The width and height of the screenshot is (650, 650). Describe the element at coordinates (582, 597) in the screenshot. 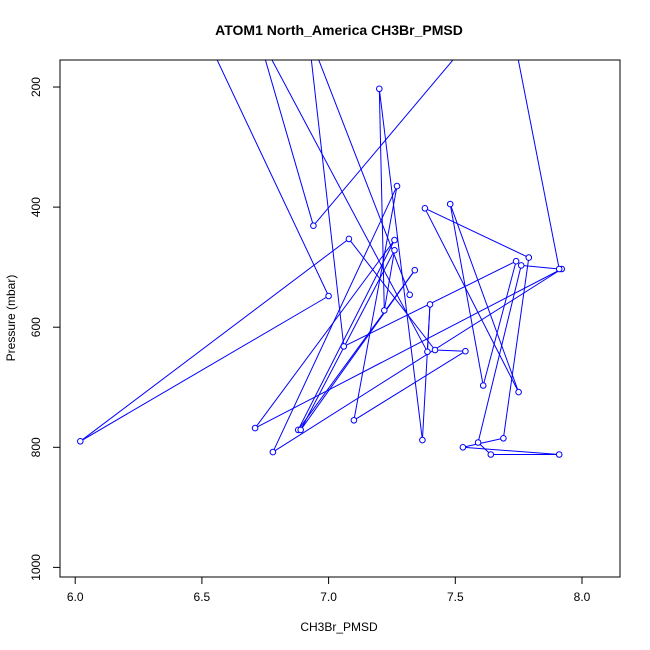

I see `x-tick-label: 8.0` at that location.